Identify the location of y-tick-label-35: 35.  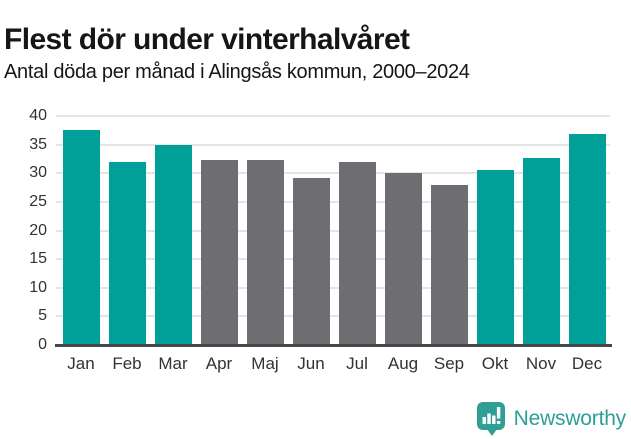
(38, 144).